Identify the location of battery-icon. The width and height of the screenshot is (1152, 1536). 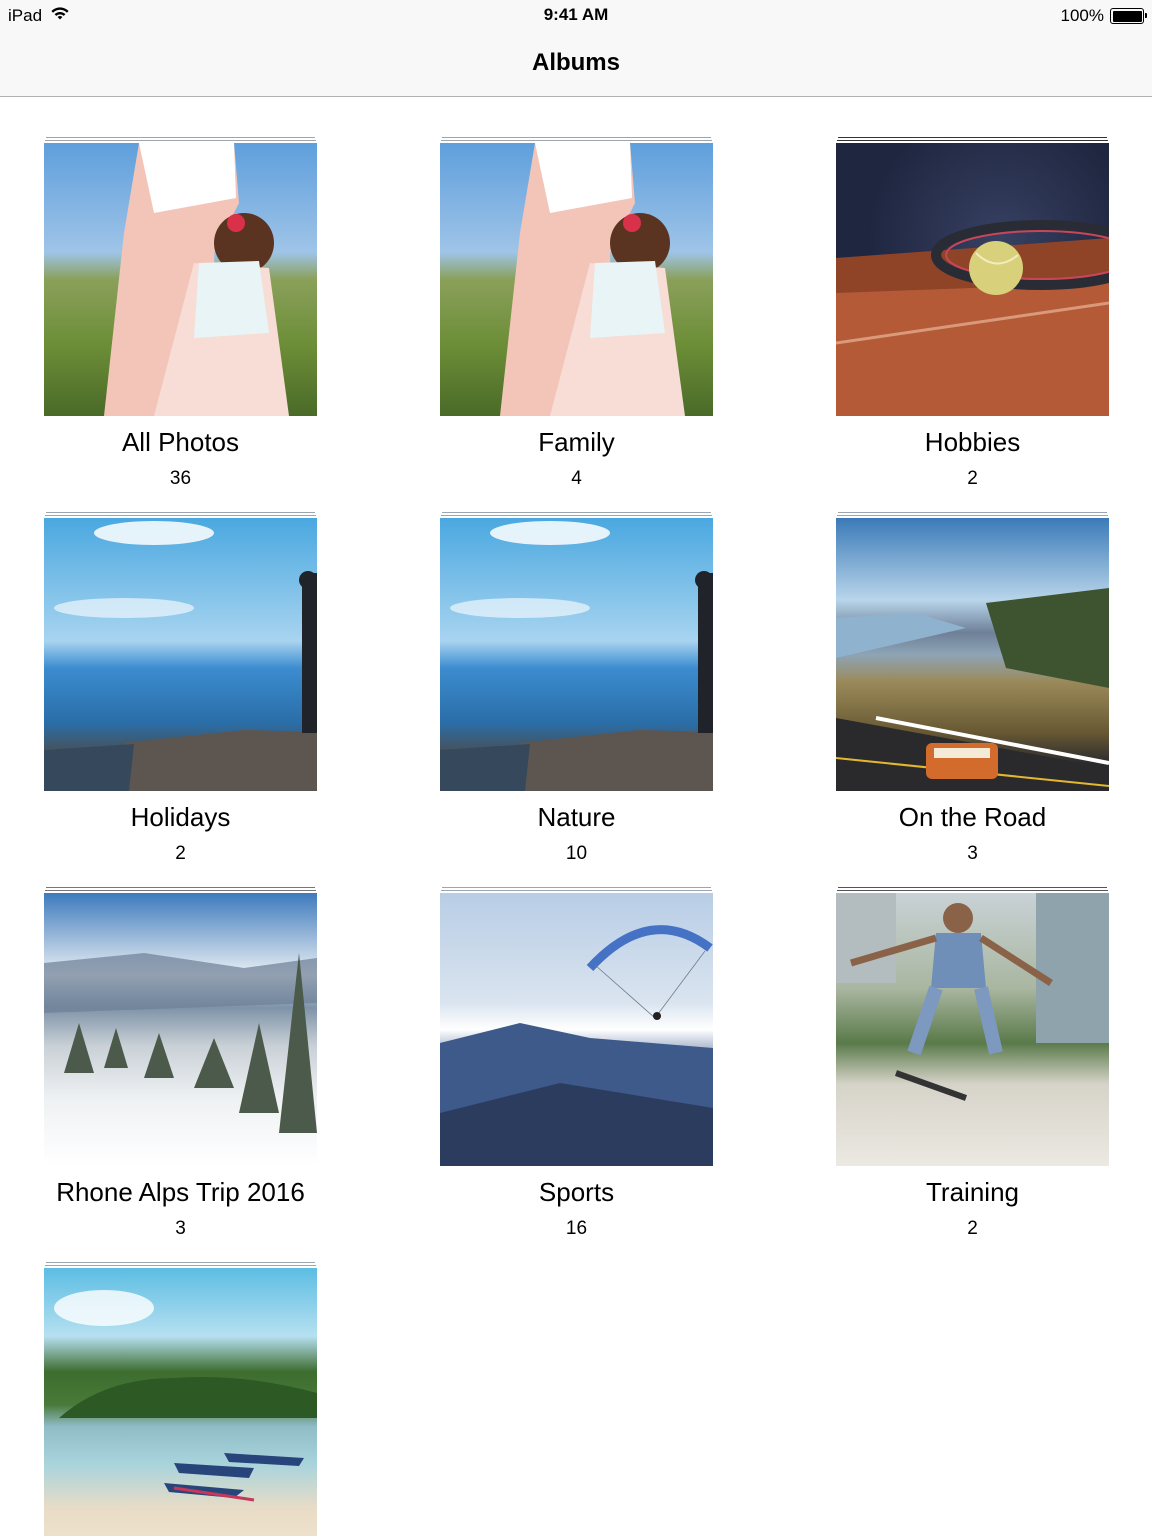
(1128, 16).